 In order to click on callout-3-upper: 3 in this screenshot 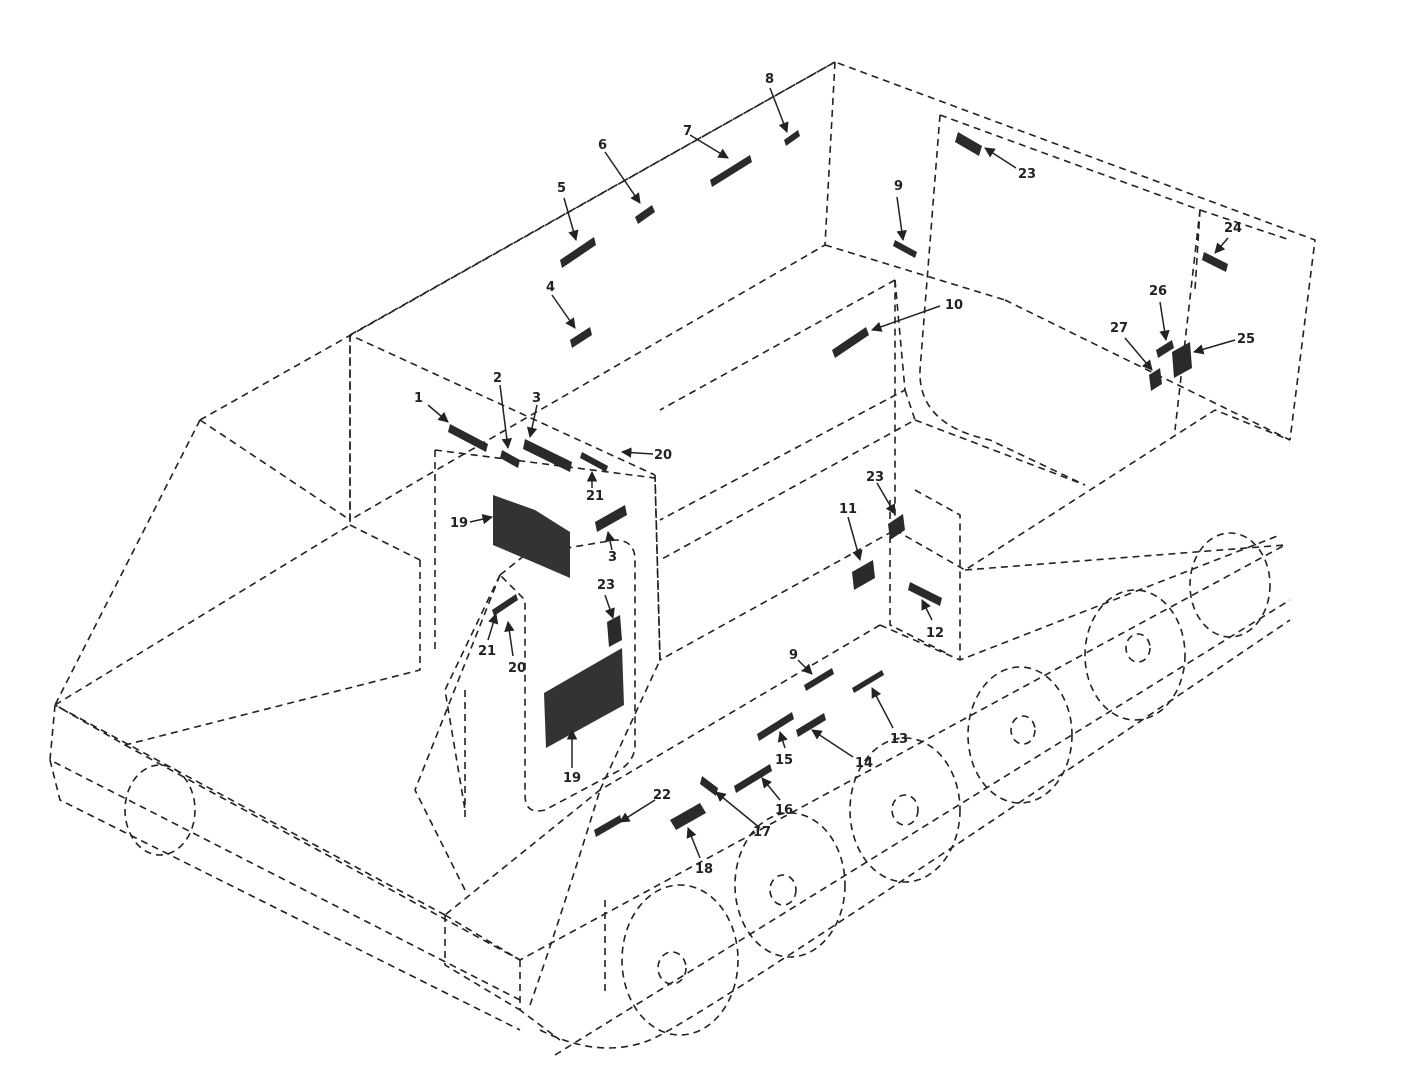, I will do `click(536, 398)`.